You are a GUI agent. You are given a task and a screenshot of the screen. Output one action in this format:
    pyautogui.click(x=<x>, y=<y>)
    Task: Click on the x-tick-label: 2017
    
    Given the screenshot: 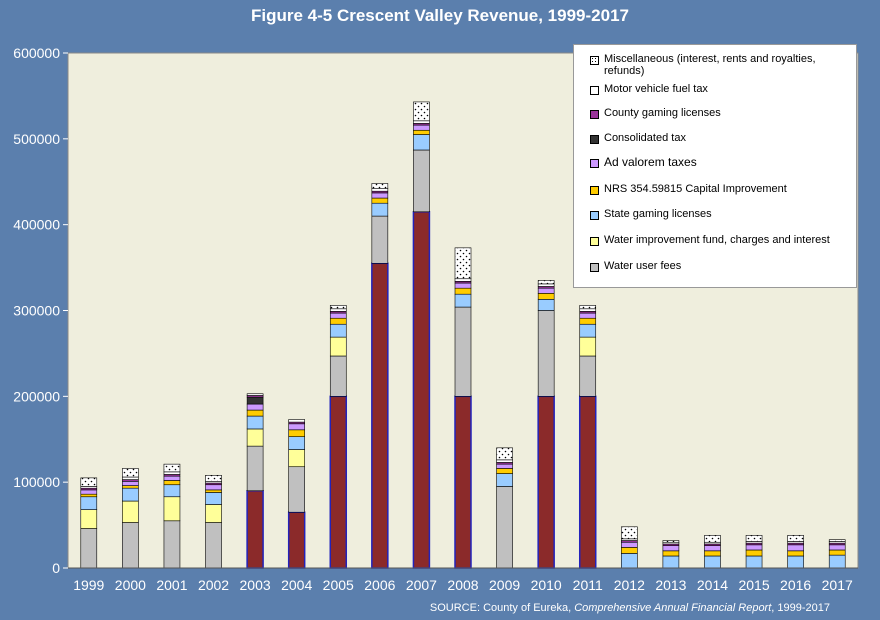 What is the action you would take?
    pyautogui.click(x=837, y=585)
    